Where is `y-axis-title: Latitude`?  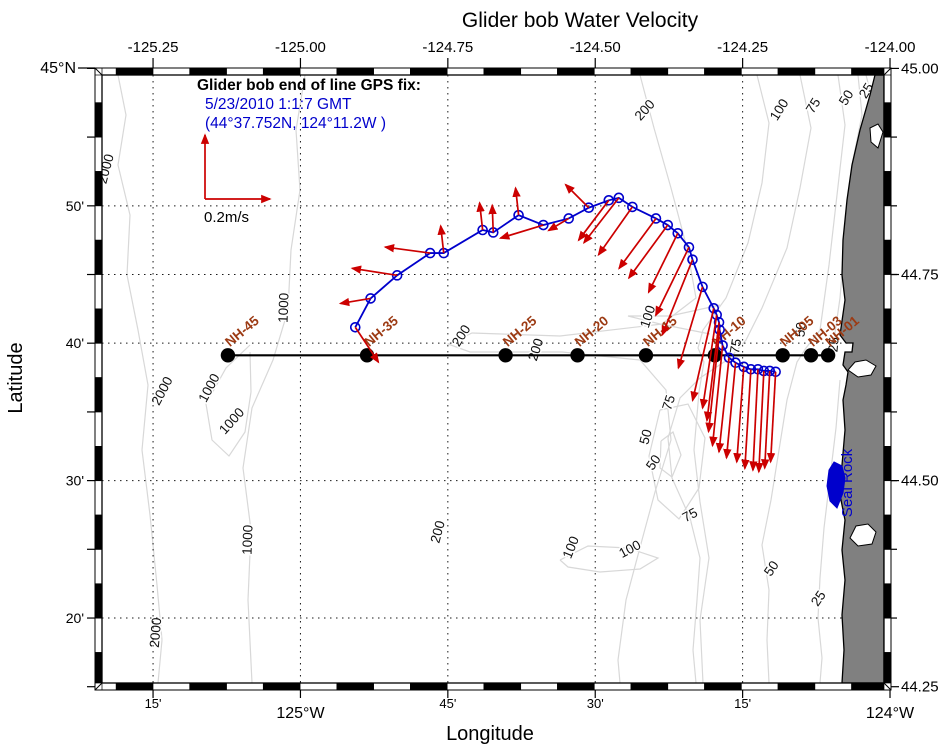
y-axis-title: Latitude is located at coordinates (16, 377).